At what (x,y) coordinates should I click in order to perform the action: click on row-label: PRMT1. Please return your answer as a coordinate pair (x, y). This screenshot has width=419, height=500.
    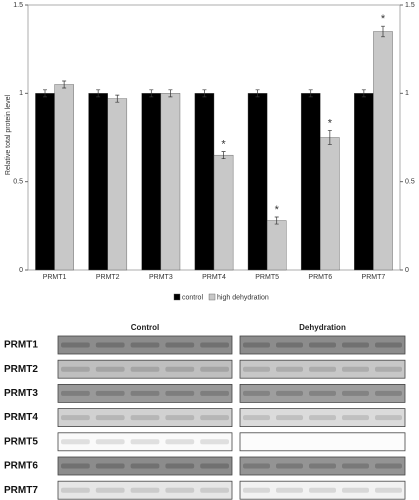
    Looking at the image, I should click on (21, 345).